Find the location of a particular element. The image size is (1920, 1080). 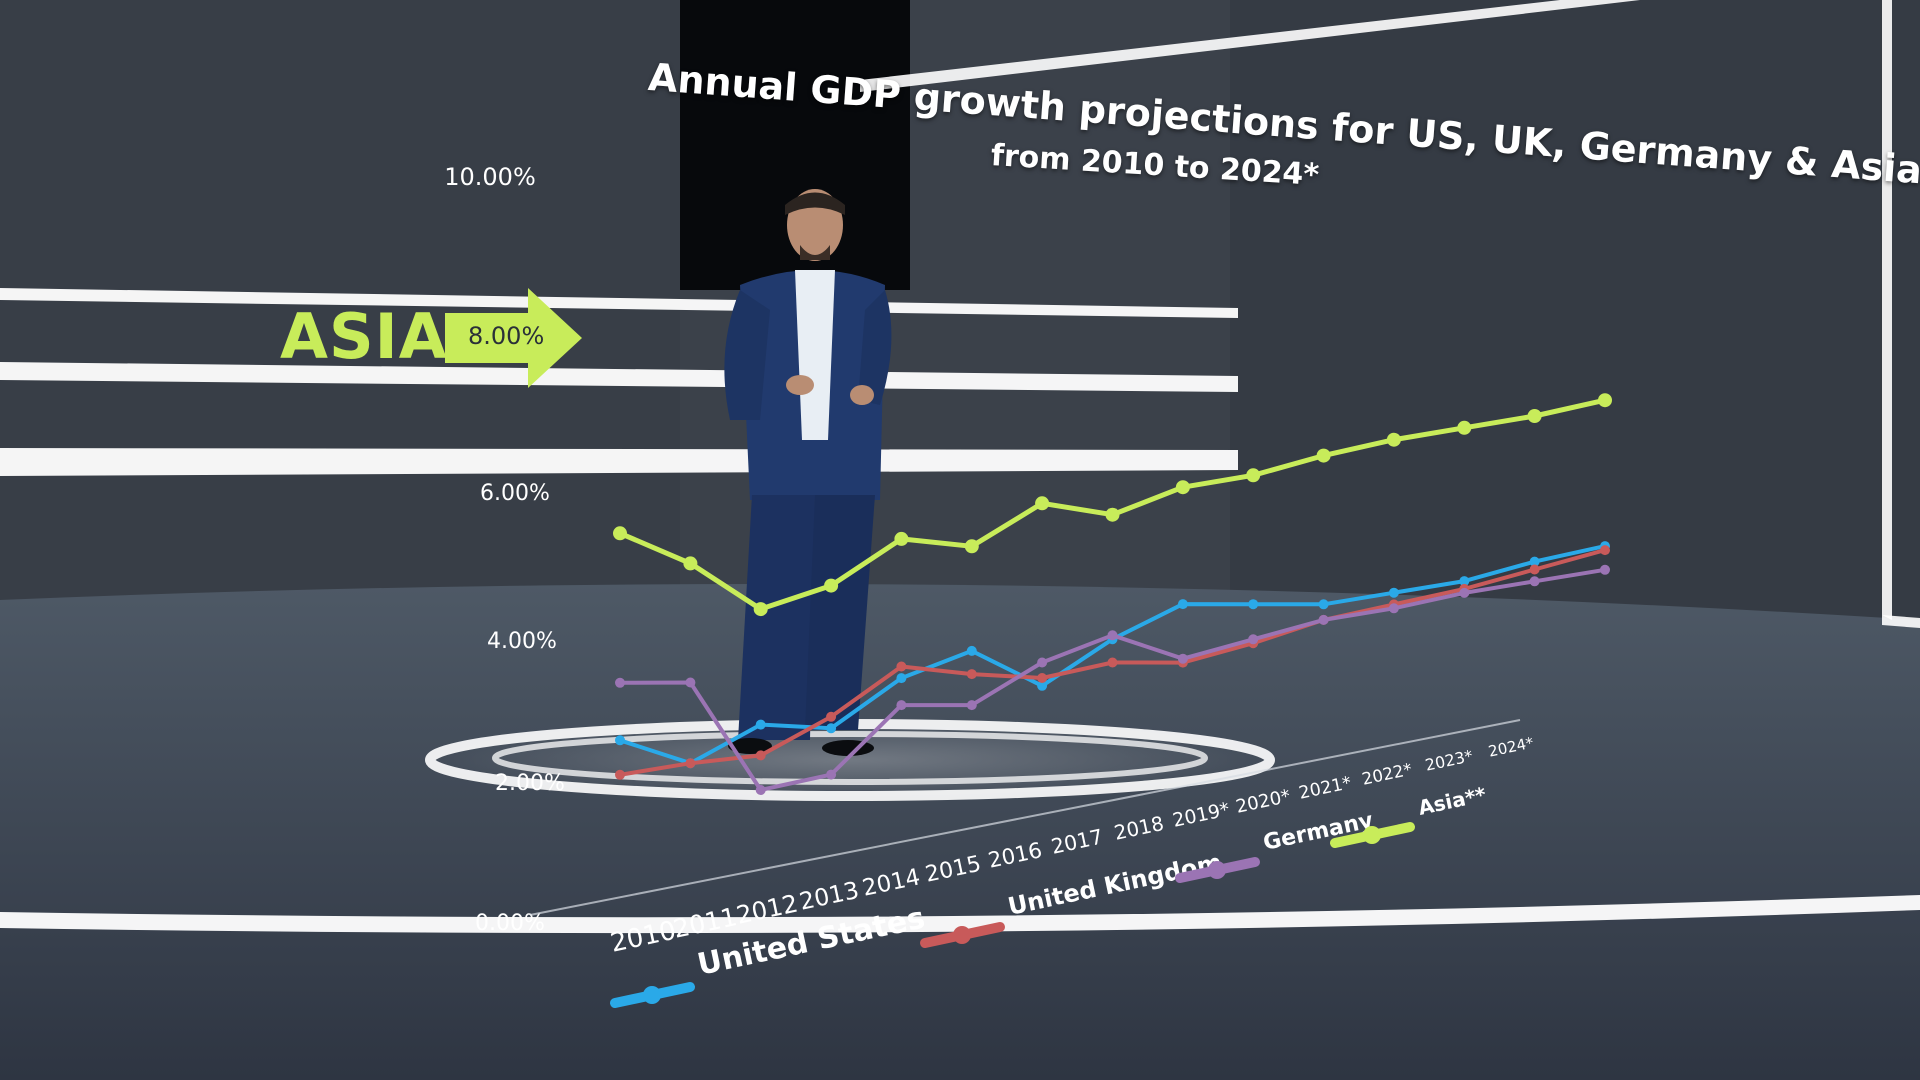

x-tick-label: 2021* is located at coordinates (1325, 788).